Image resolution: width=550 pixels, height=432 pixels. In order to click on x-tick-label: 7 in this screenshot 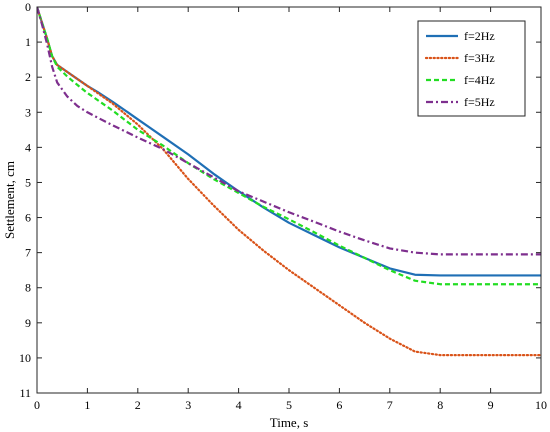, I will do `click(390, 405)`.